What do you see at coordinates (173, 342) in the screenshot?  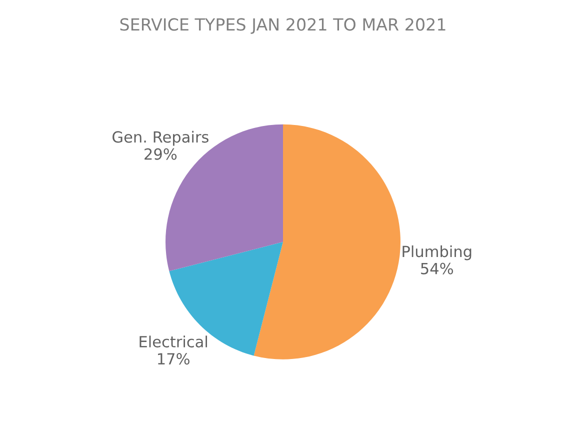 I see `slice-label: Electrical` at bounding box center [173, 342].